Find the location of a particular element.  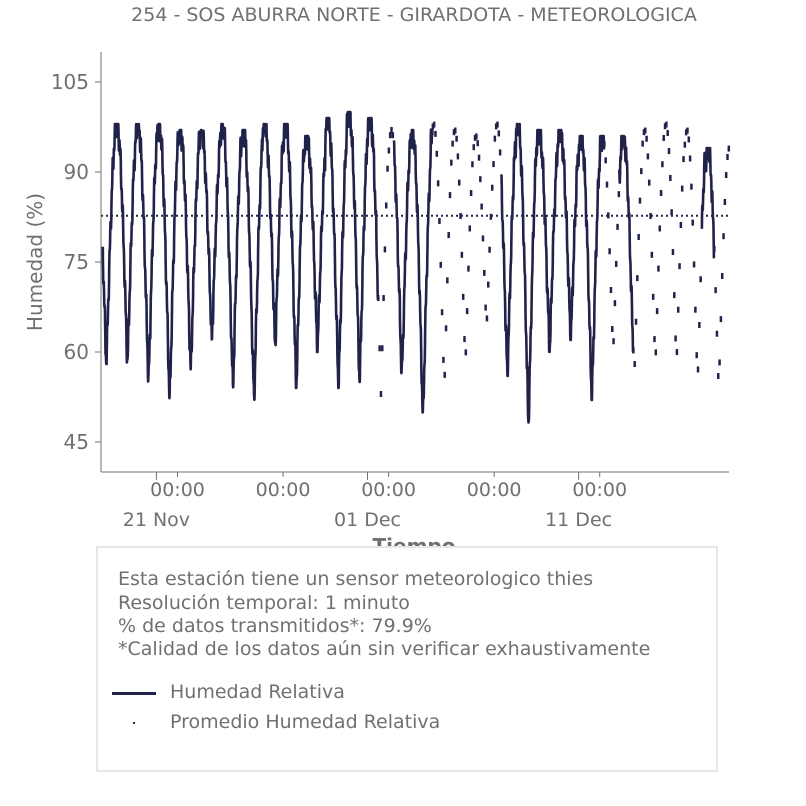

y-tick-label: 75 is located at coordinates (76, 262).